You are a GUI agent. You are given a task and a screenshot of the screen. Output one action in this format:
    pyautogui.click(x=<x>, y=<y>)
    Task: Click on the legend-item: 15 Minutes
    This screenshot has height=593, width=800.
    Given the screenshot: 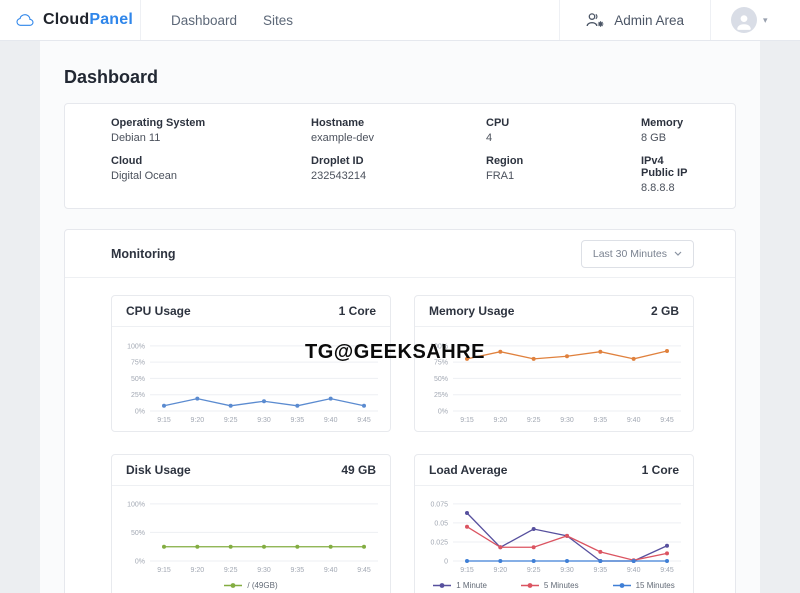 What is the action you would take?
    pyautogui.click(x=643, y=585)
    